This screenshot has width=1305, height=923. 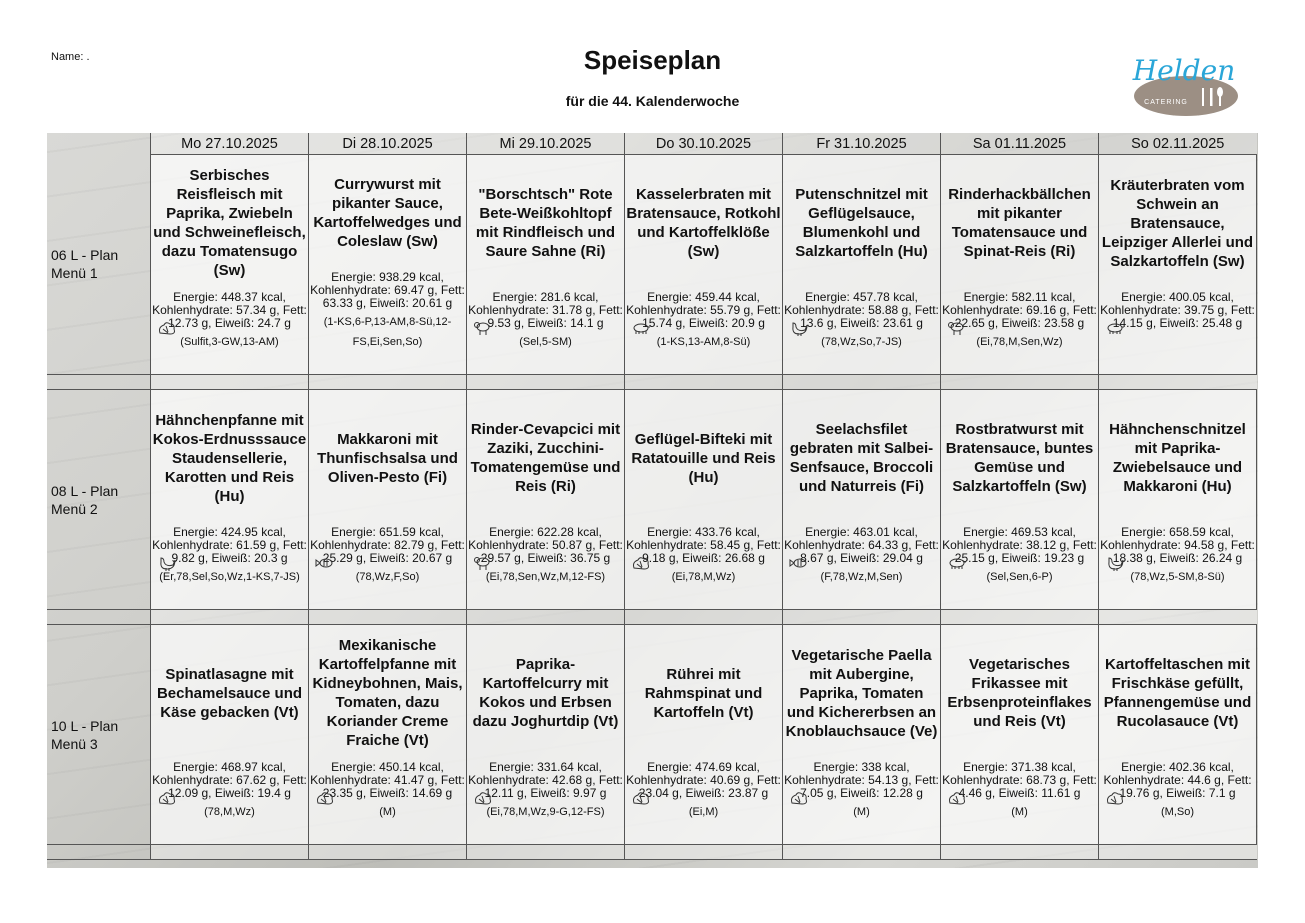 What do you see at coordinates (99, 144) in the screenshot?
I see `corner-cell` at bounding box center [99, 144].